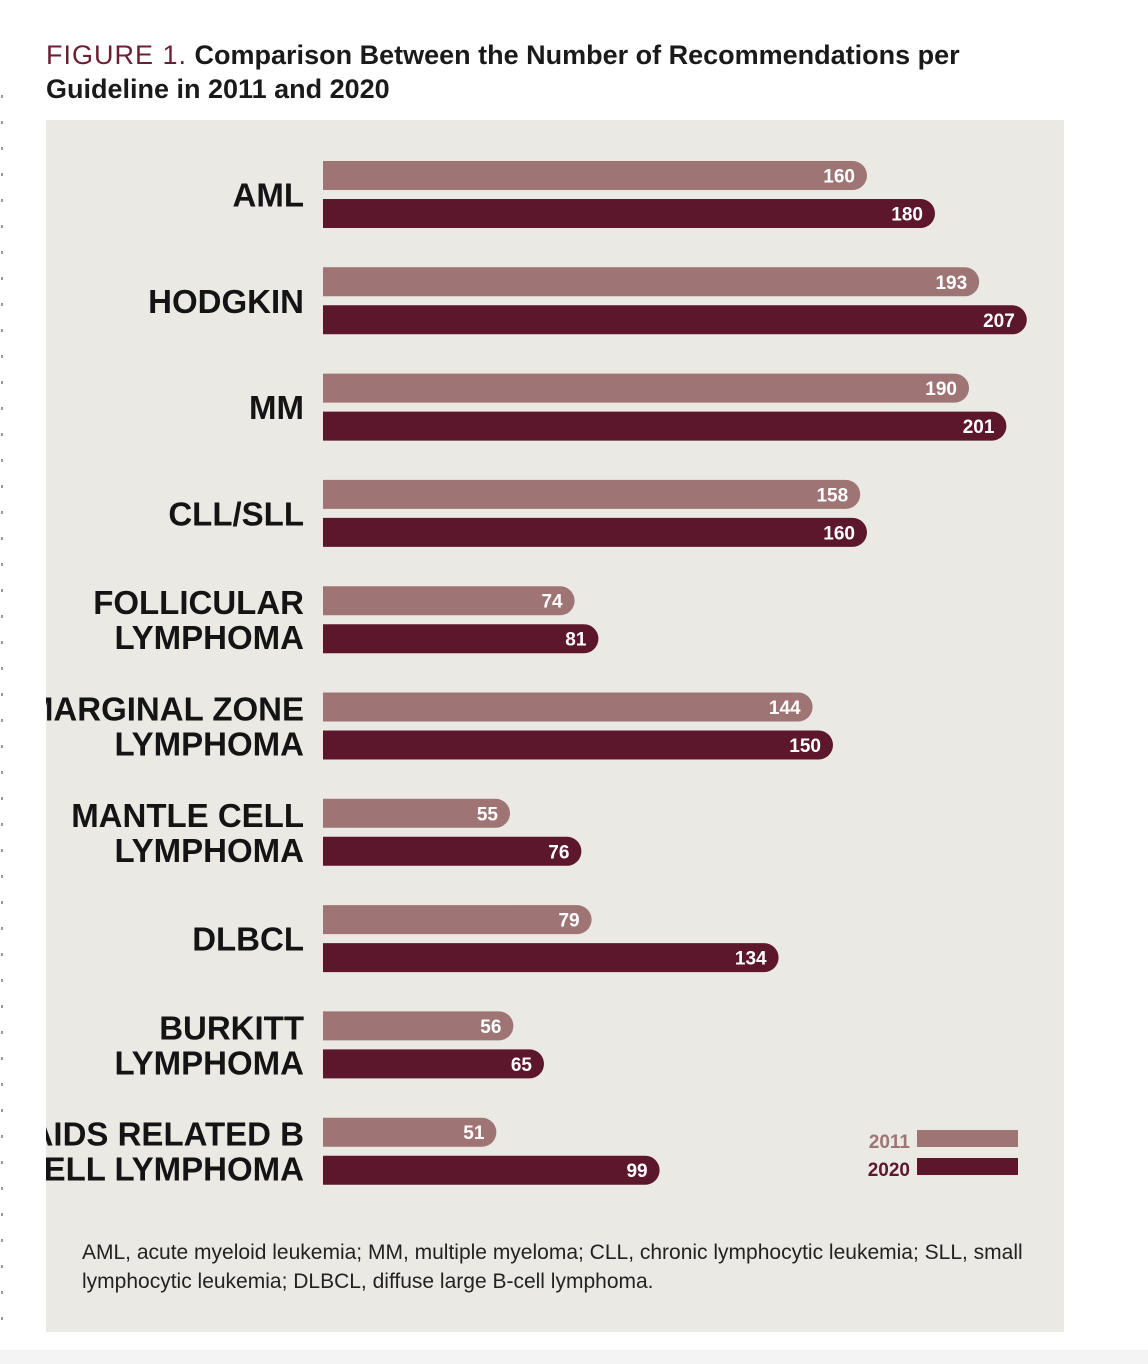 The image size is (1148, 1364). What do you see at coordinates (636, 1171) in the screenshot?
I see `bar-value-label: 99` at bounding box center [636, 1171].